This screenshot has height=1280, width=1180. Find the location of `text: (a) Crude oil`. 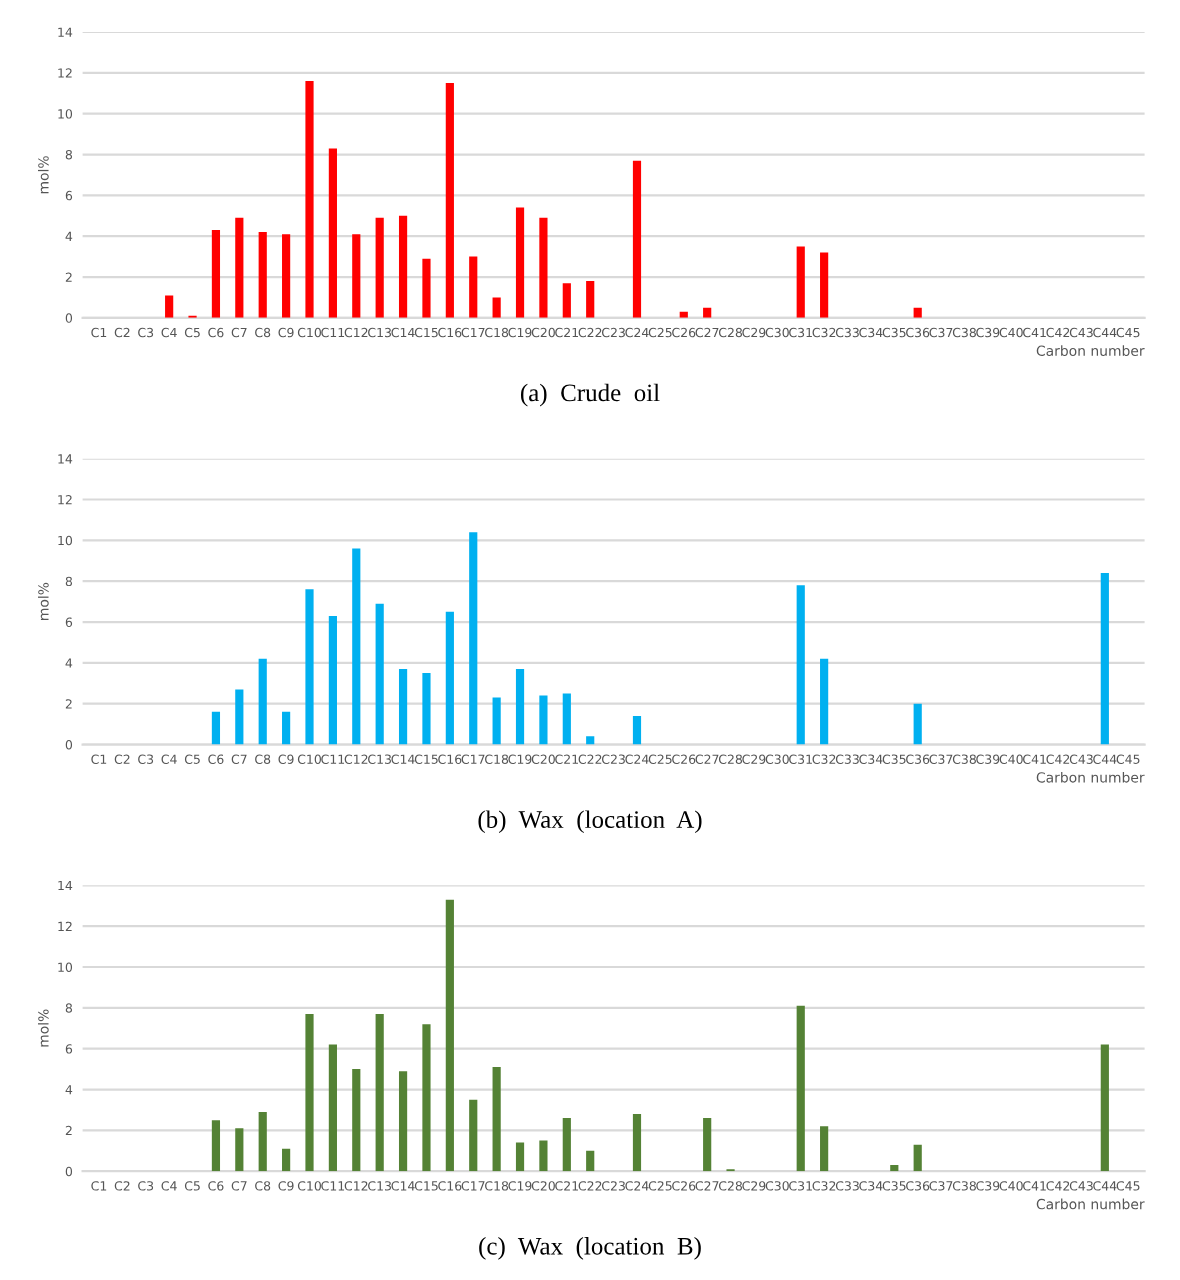

text: (a) Crude oil is located at coordinates (590, 395).